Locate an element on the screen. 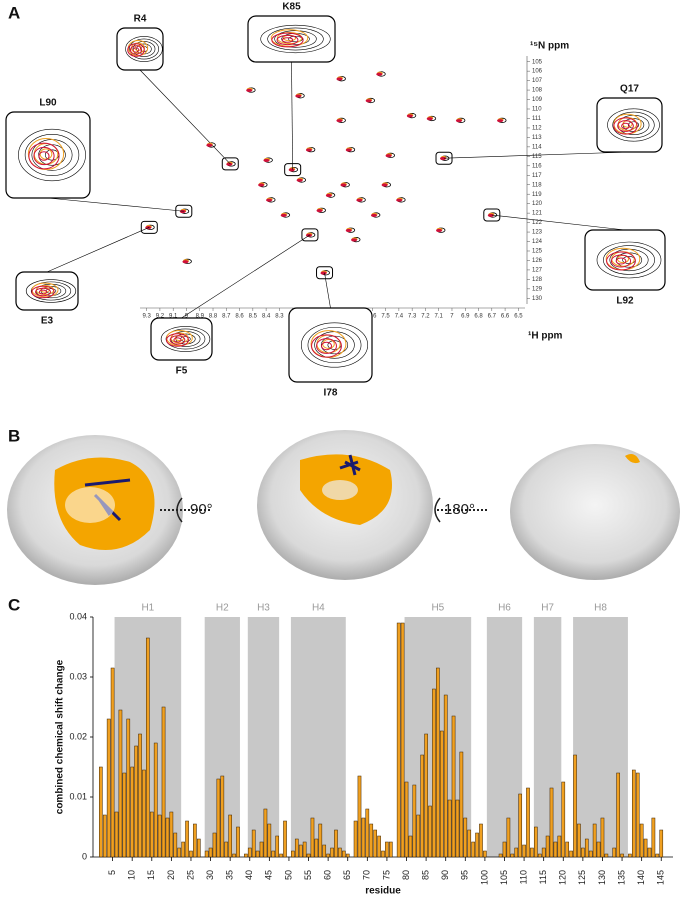 The height and width of the screenshot is (898, 685). x-tick-label: 25 is located at coordinates (190, 875).